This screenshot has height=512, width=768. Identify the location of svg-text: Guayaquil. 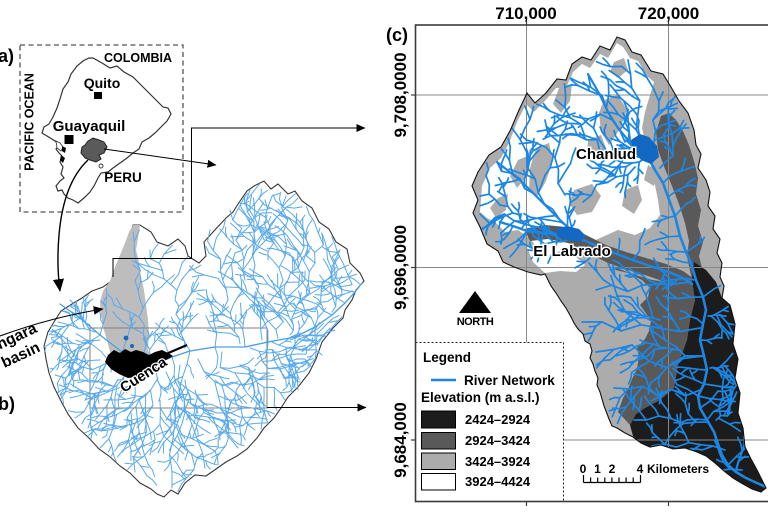
(89, 126).